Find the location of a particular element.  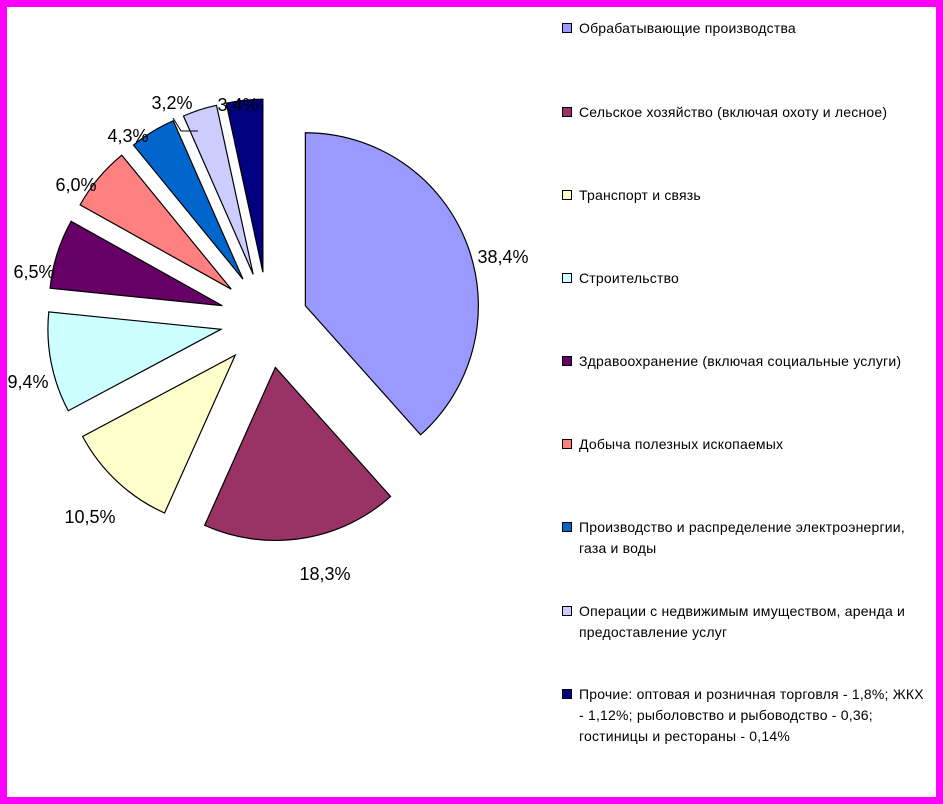

leader-lines is located at coordinates (185, 124).